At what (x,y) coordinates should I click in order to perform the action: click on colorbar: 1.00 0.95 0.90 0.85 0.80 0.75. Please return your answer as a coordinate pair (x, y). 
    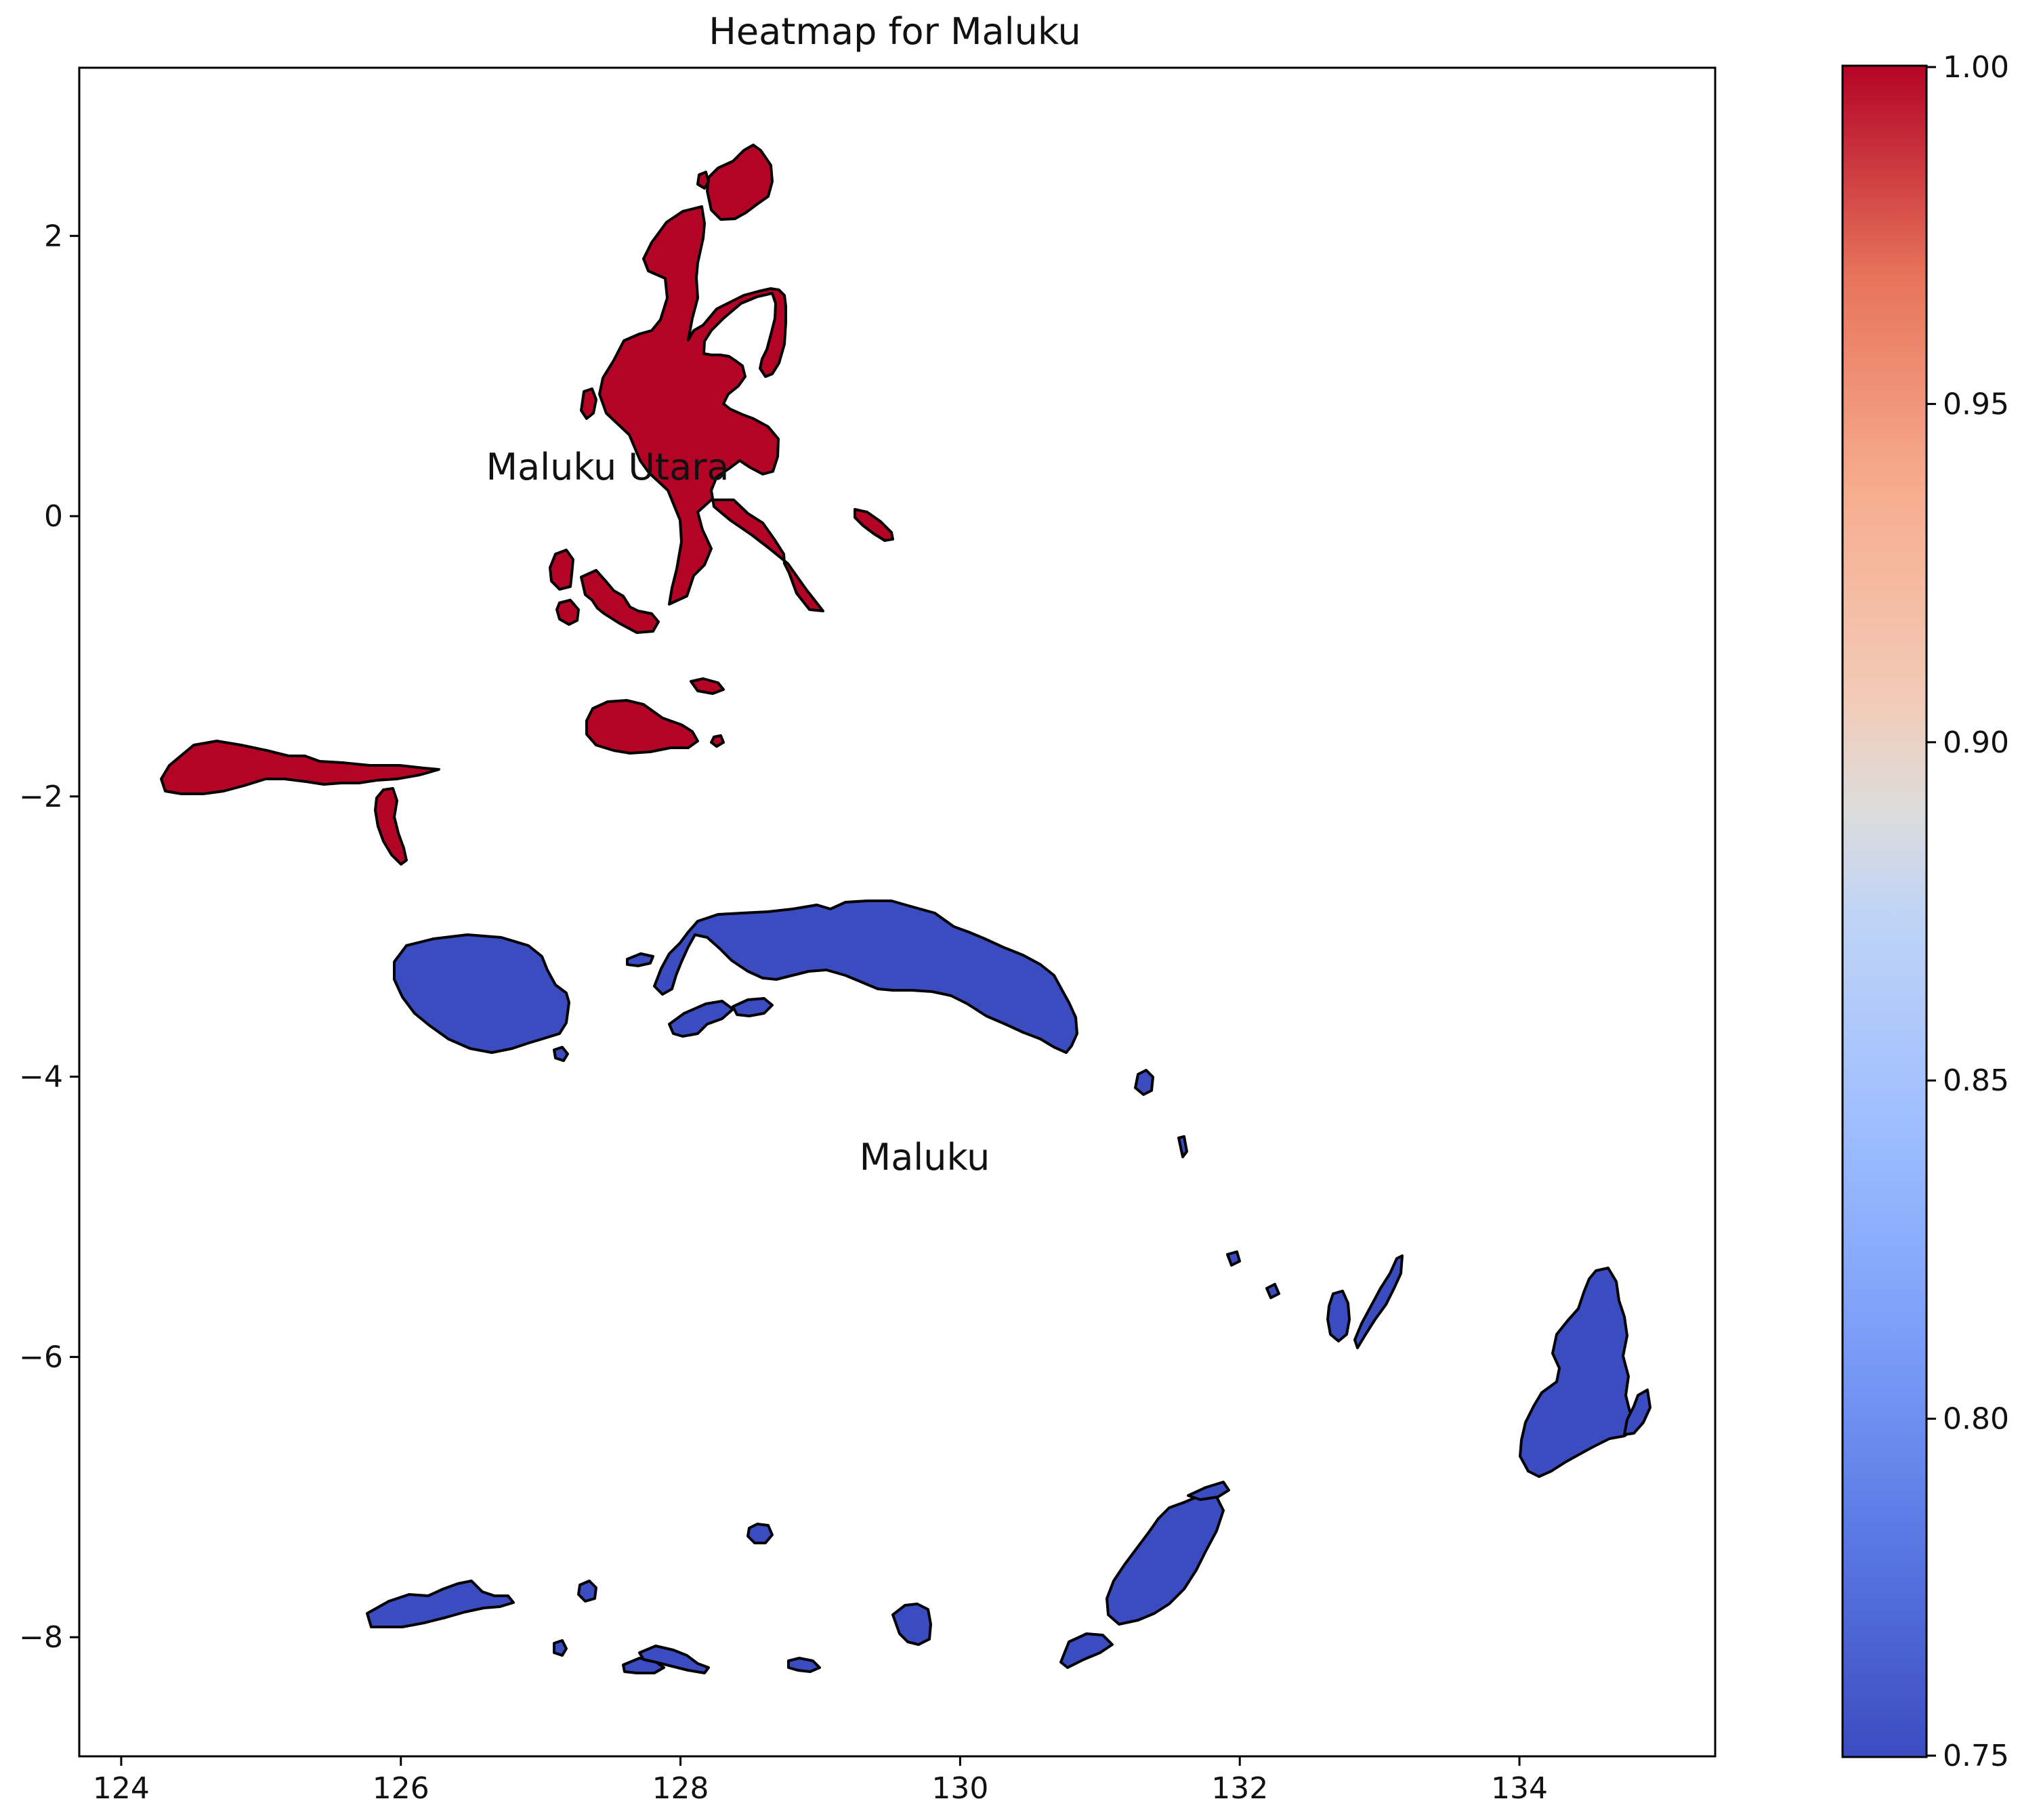
    Looking at the image, I should click on (1925, 911).